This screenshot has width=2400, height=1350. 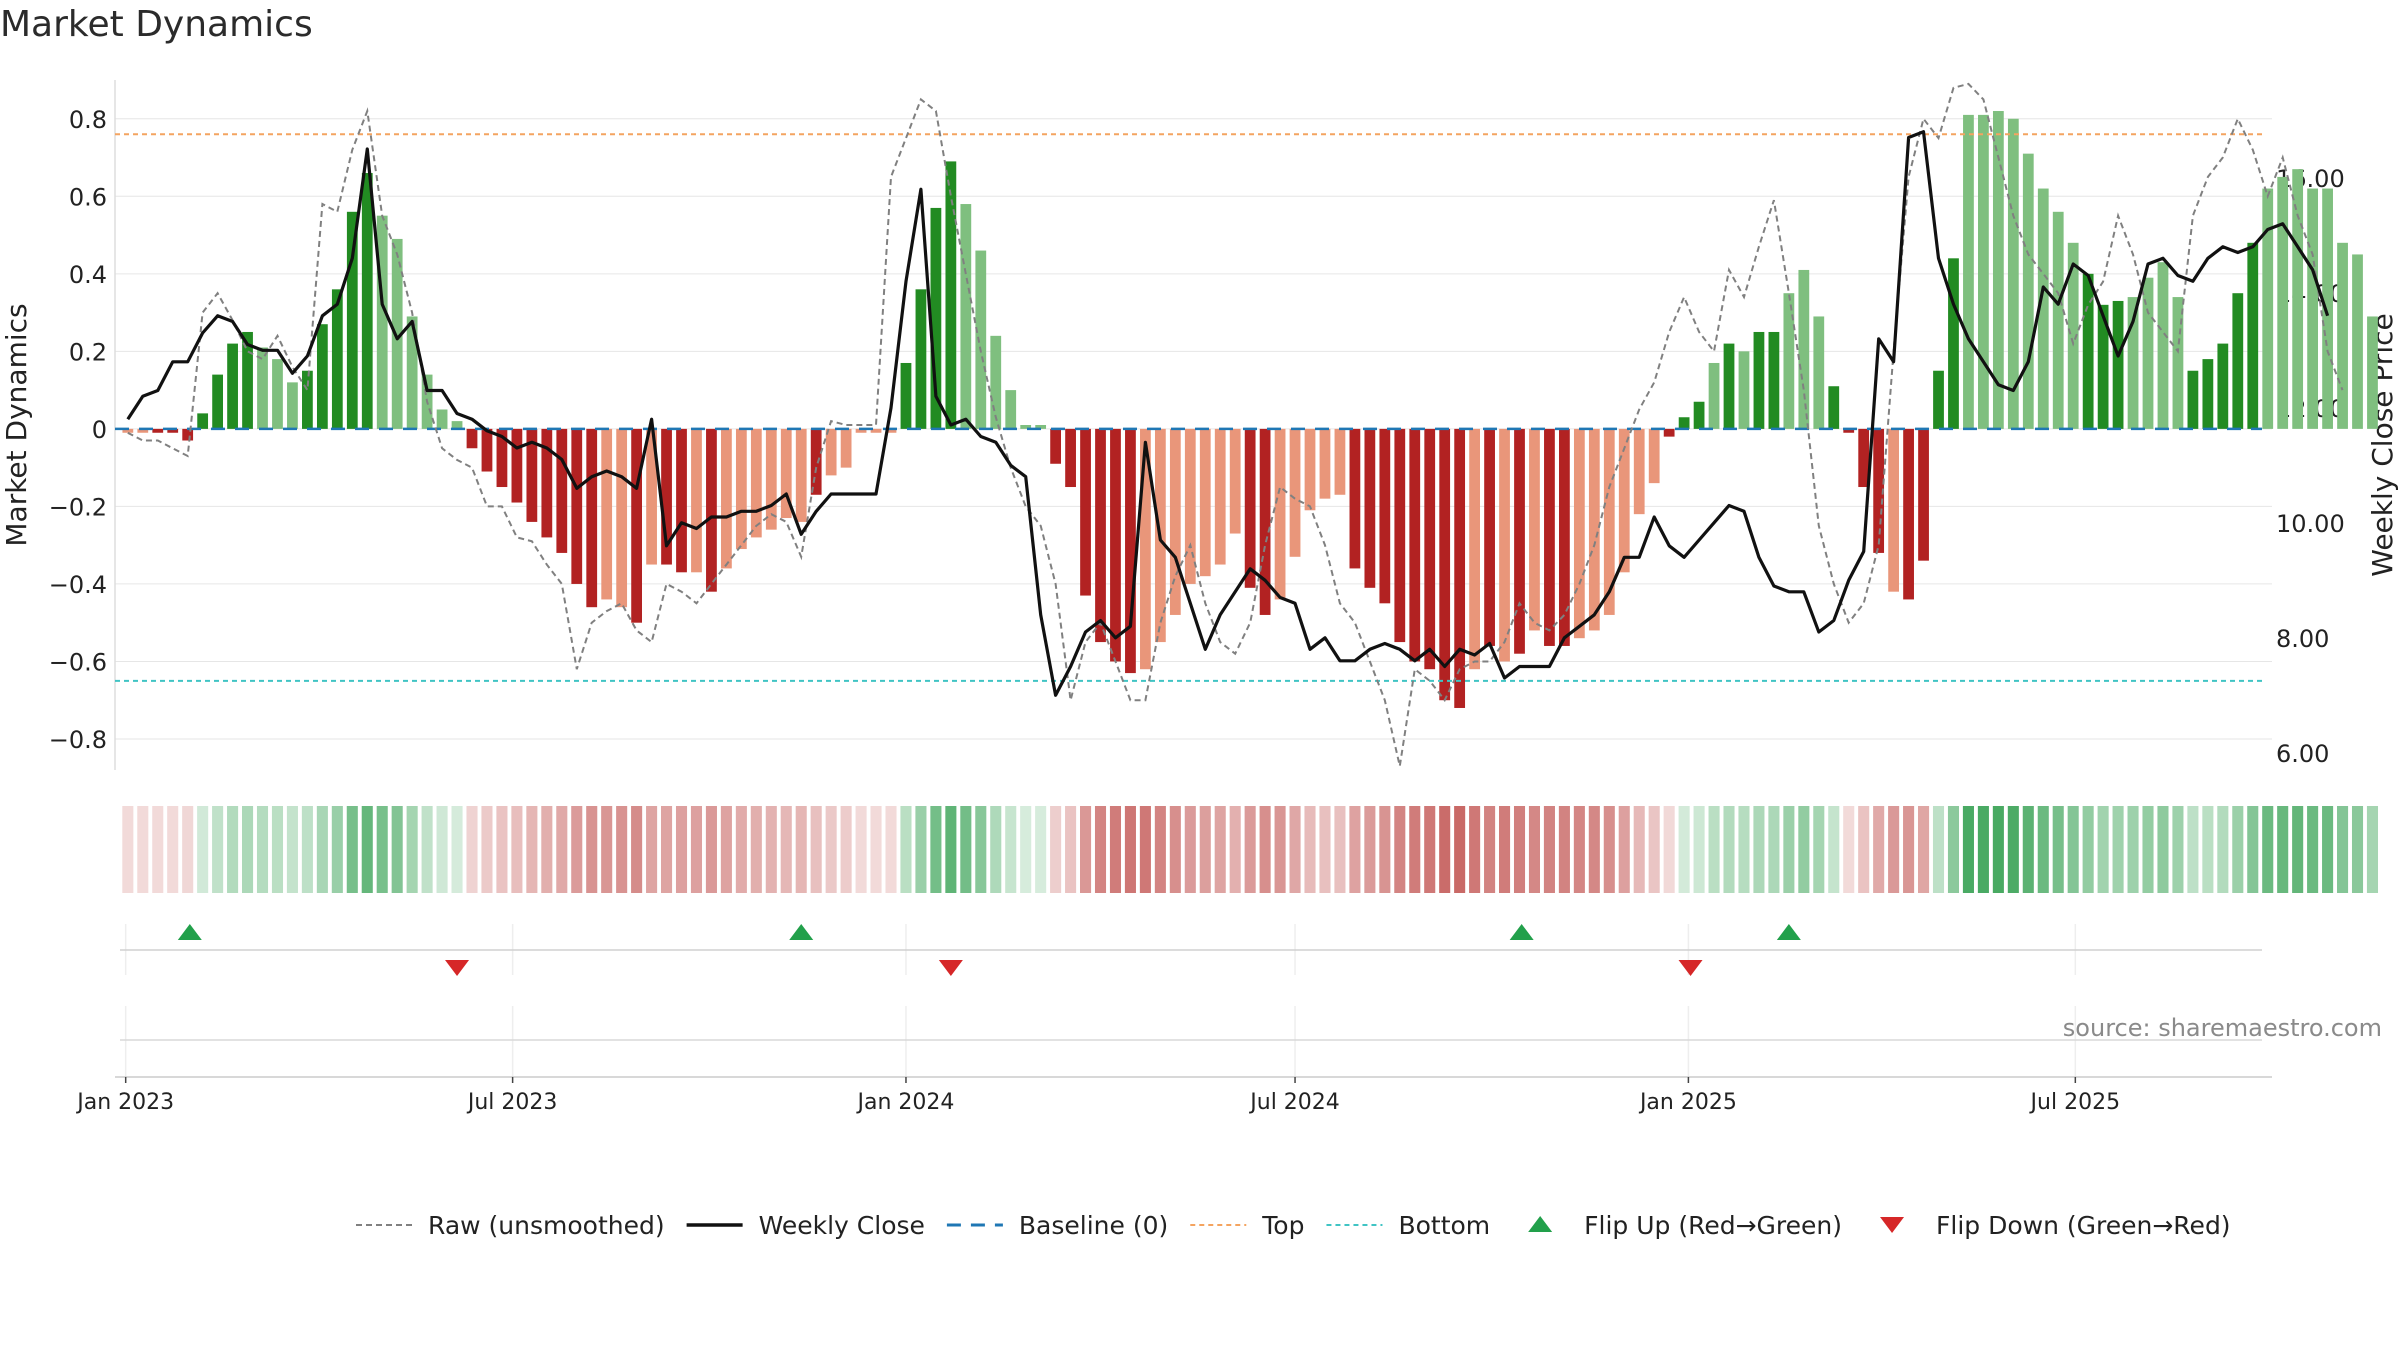 What do you see at coordinates (78, 585) in the screenshot?
I see `y-tick-label: −0.4` at bounding box center [78, 585].